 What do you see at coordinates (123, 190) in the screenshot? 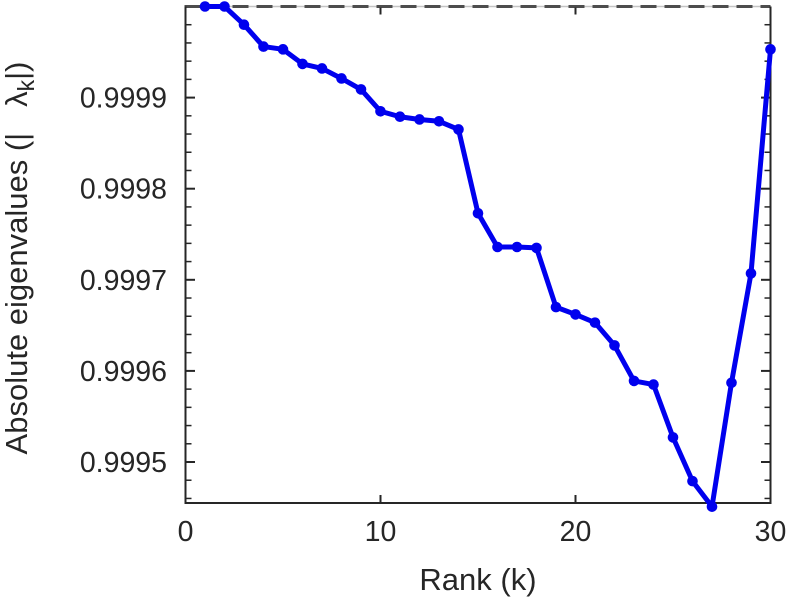
I see `y-tick-label: 0.9998` at bounding box center [123, 190].